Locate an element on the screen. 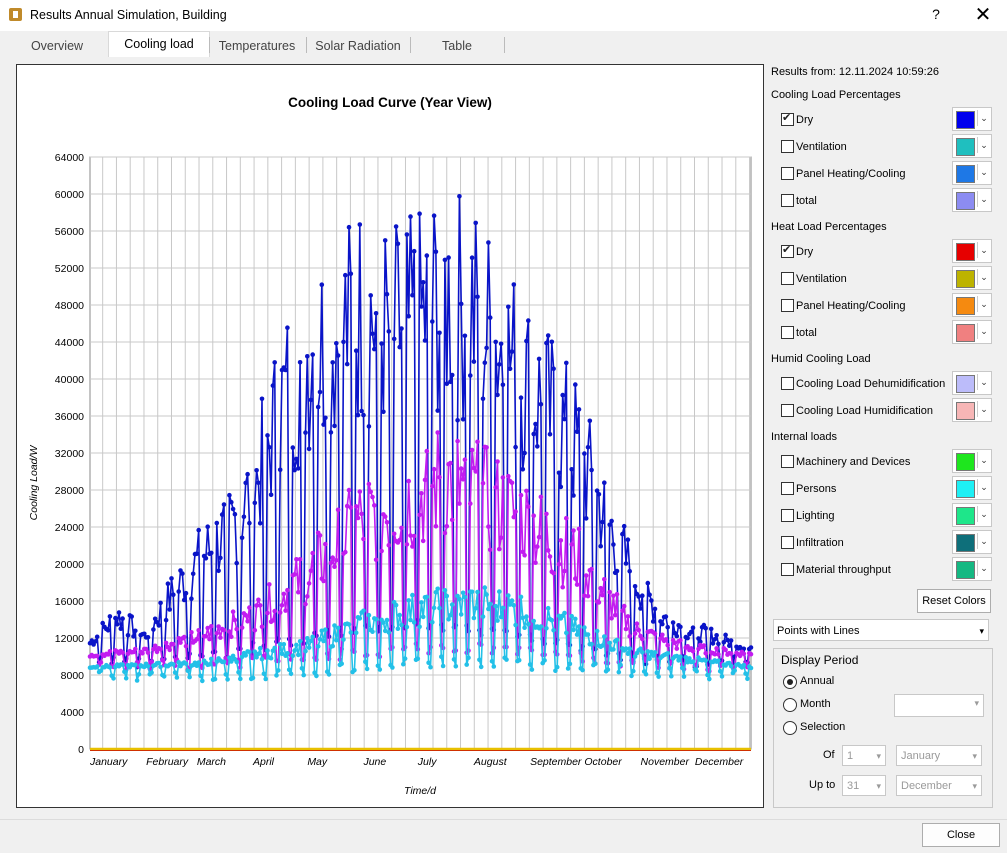 The image size is (1007, 853). tab-table: Table is located at coordinates (457, 46).